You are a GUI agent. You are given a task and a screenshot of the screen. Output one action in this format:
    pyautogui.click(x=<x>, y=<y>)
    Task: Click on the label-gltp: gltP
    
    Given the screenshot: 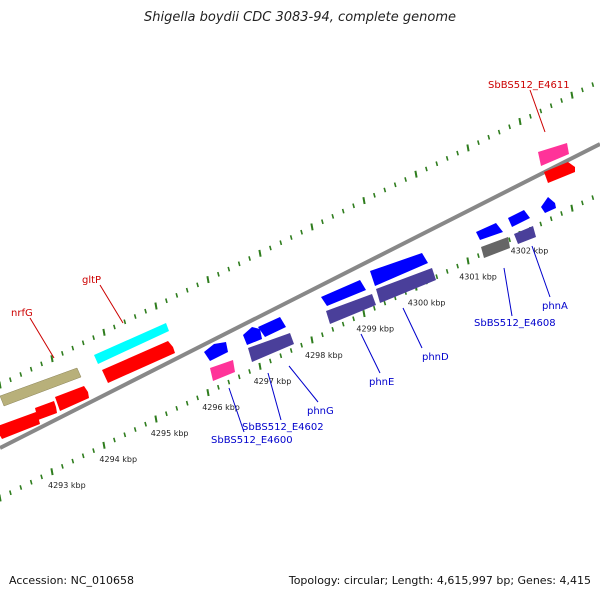 What is the action you would take?
    pyautogui.click(x=91, y=280)
    